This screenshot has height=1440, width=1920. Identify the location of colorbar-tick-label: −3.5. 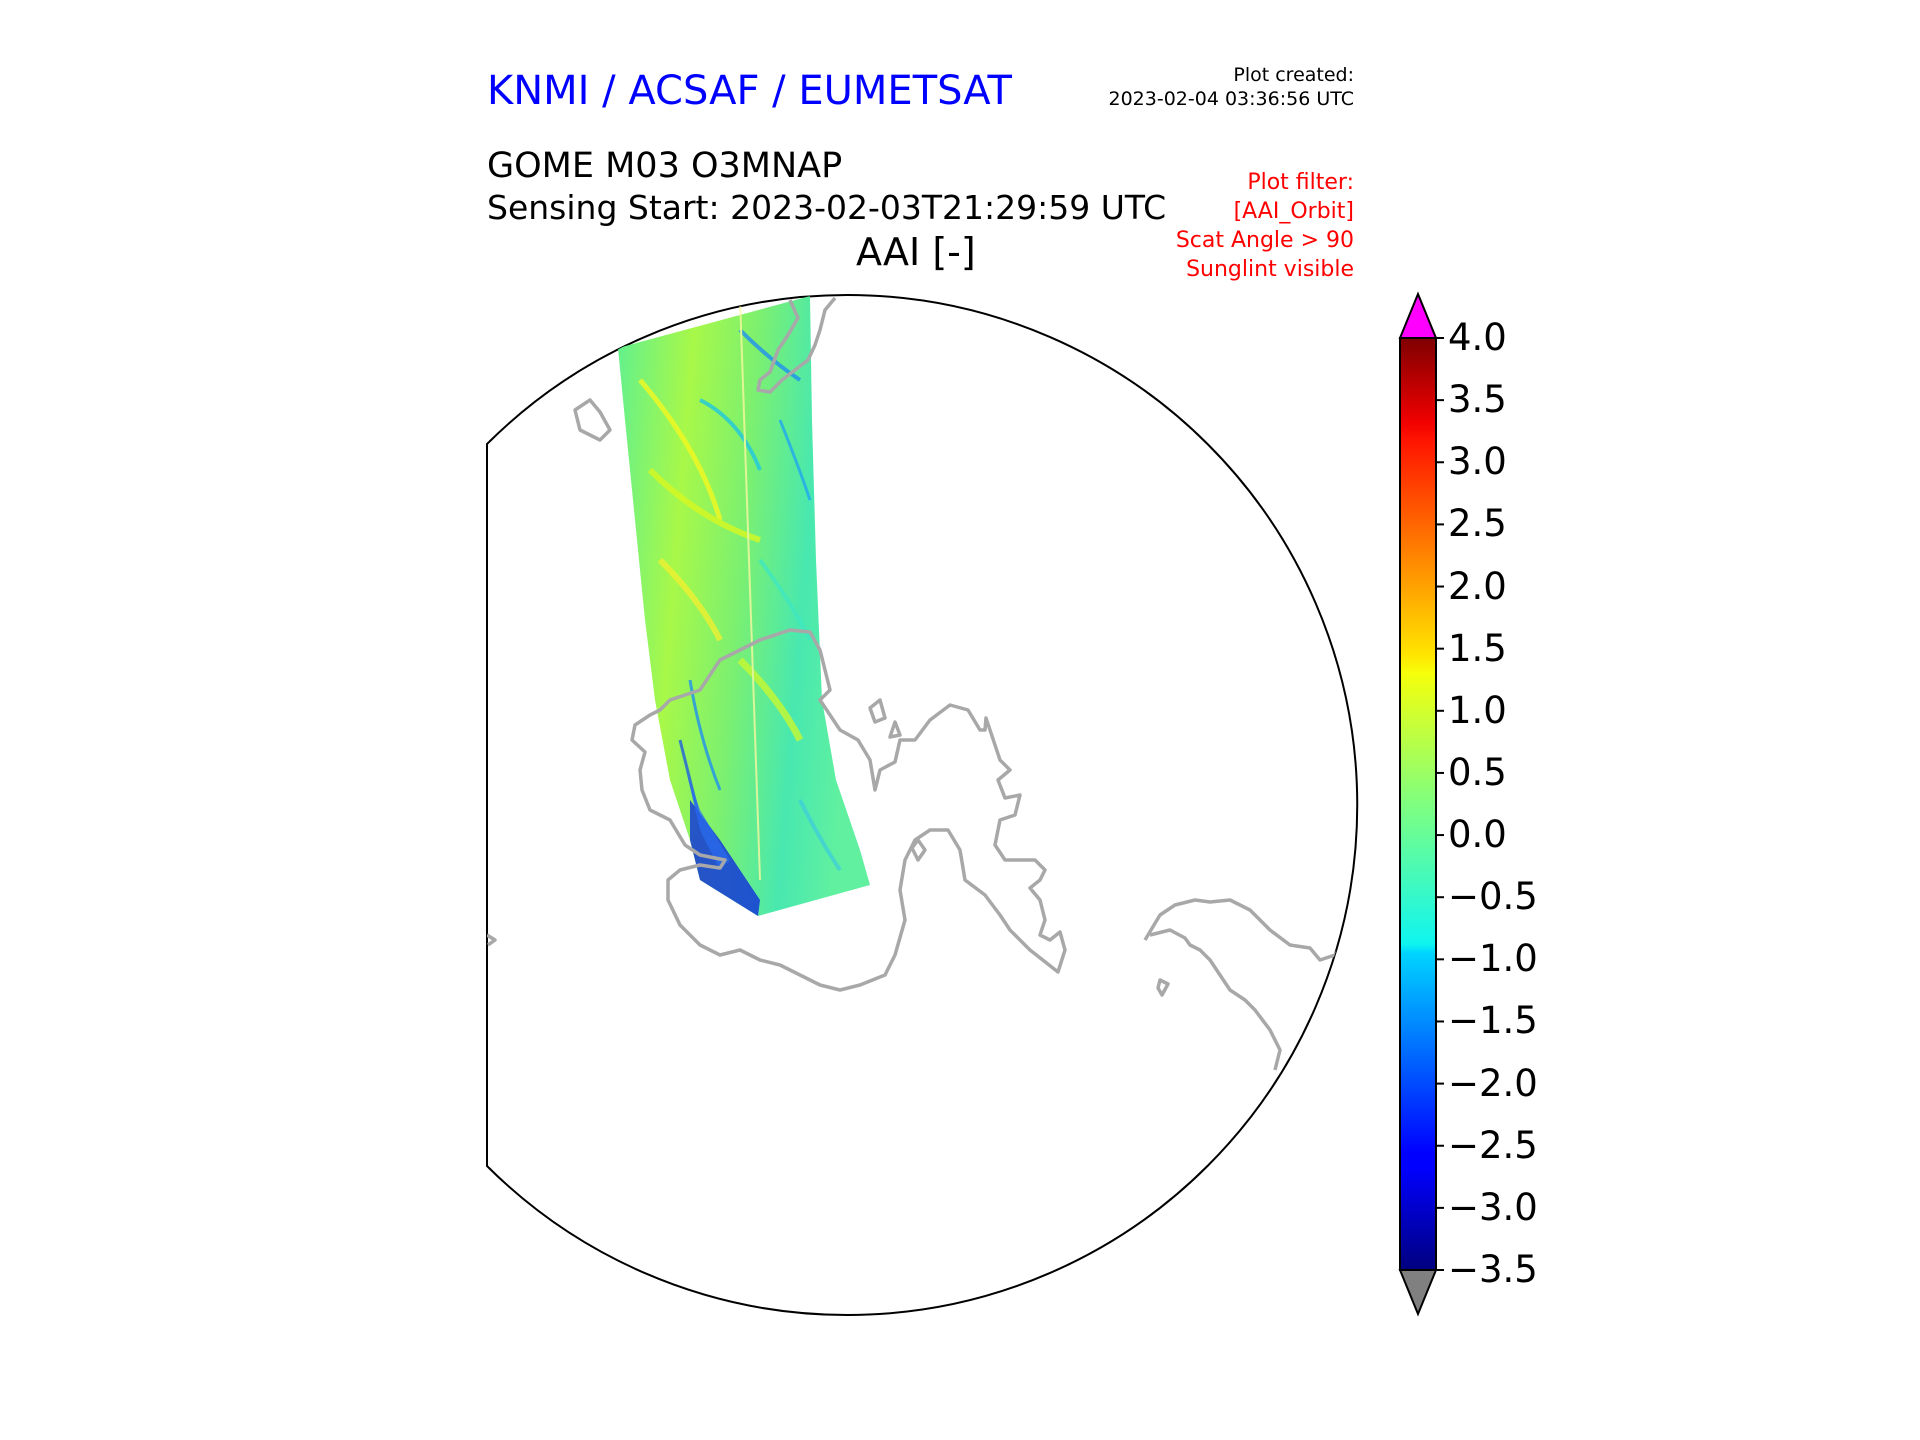
(1493, 1269).